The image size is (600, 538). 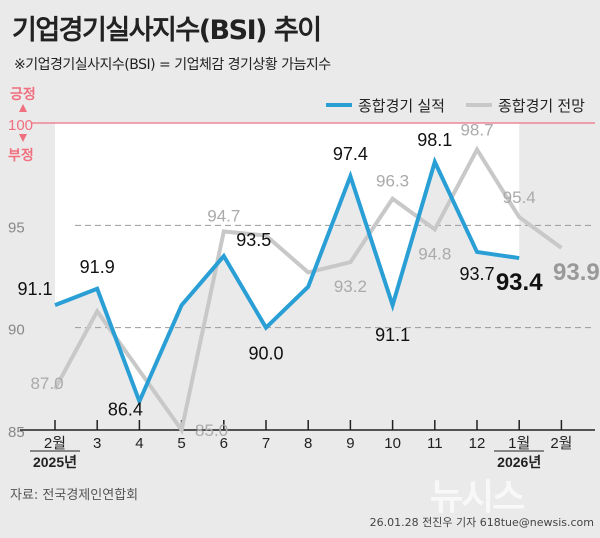 What do you see at coordinates (519, 462) in the screenshot?
I see `year-label: 2026년` at bounding box center [519, 462].